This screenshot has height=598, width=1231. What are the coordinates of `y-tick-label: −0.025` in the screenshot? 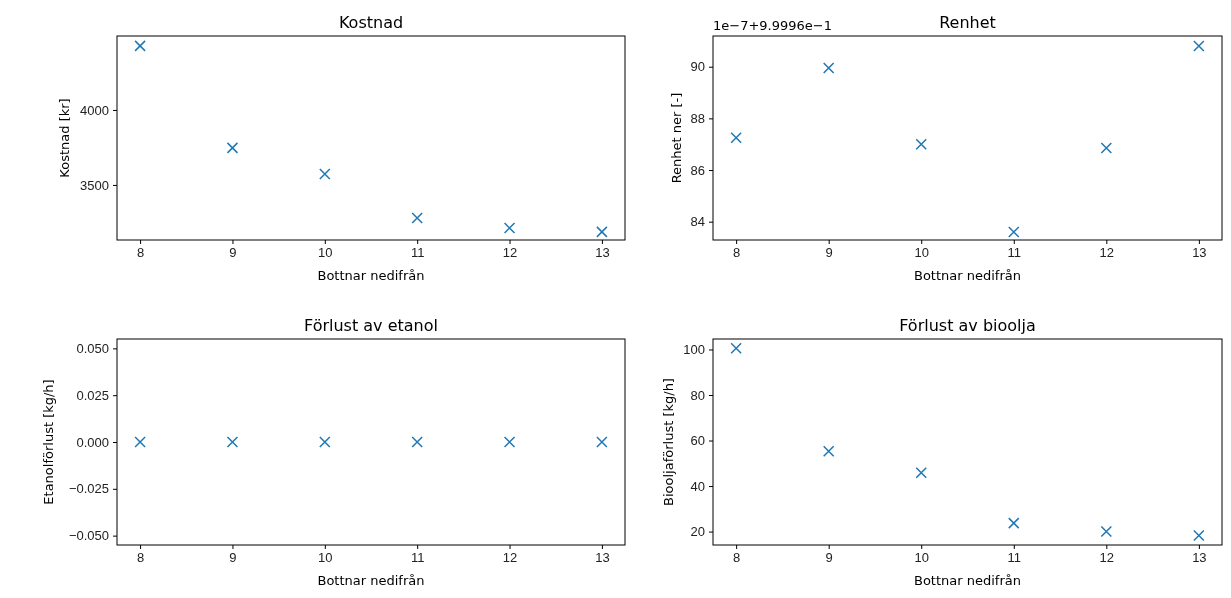 It's located at (88, 489).